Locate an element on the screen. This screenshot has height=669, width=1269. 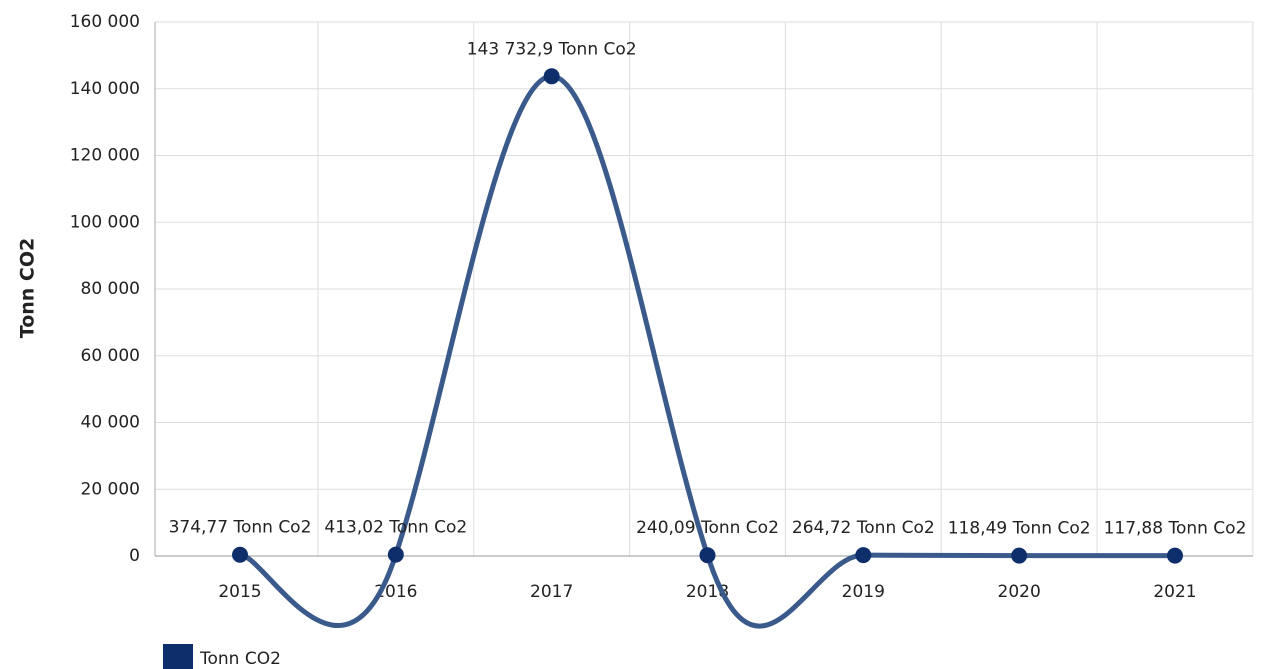
y-tick-label: 120 000 is located at coordinates (105, 156).